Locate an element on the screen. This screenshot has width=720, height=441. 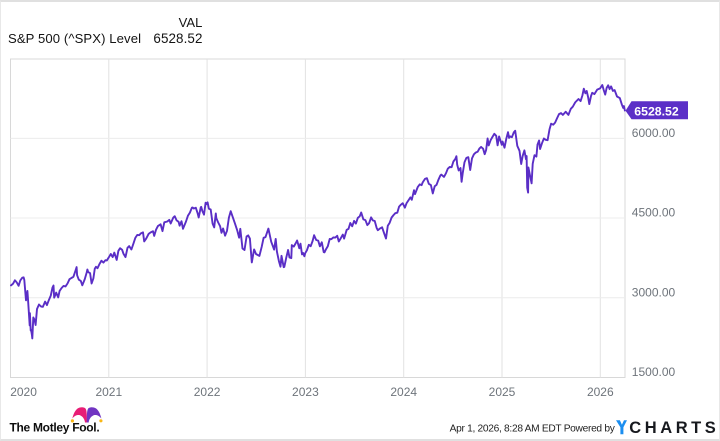
svg-text: 2020 is located at coordinates (23, 392).